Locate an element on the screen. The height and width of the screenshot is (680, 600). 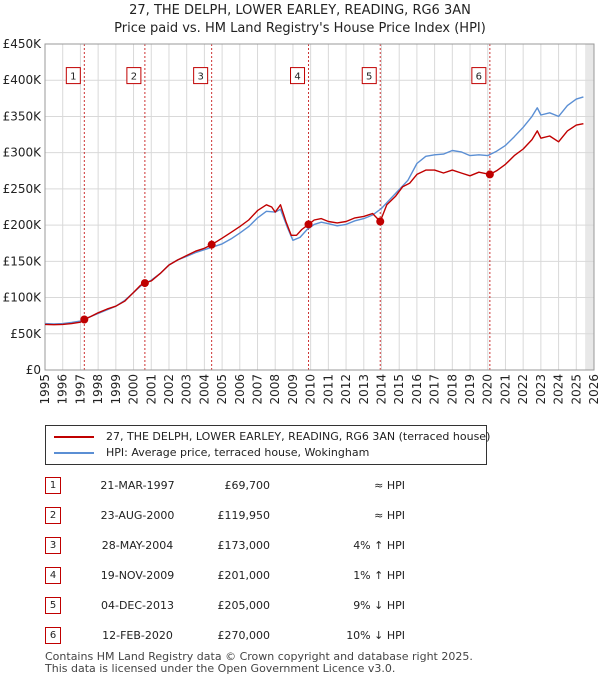
x-tick-label: 2002 is located at coordinates (169, 389).